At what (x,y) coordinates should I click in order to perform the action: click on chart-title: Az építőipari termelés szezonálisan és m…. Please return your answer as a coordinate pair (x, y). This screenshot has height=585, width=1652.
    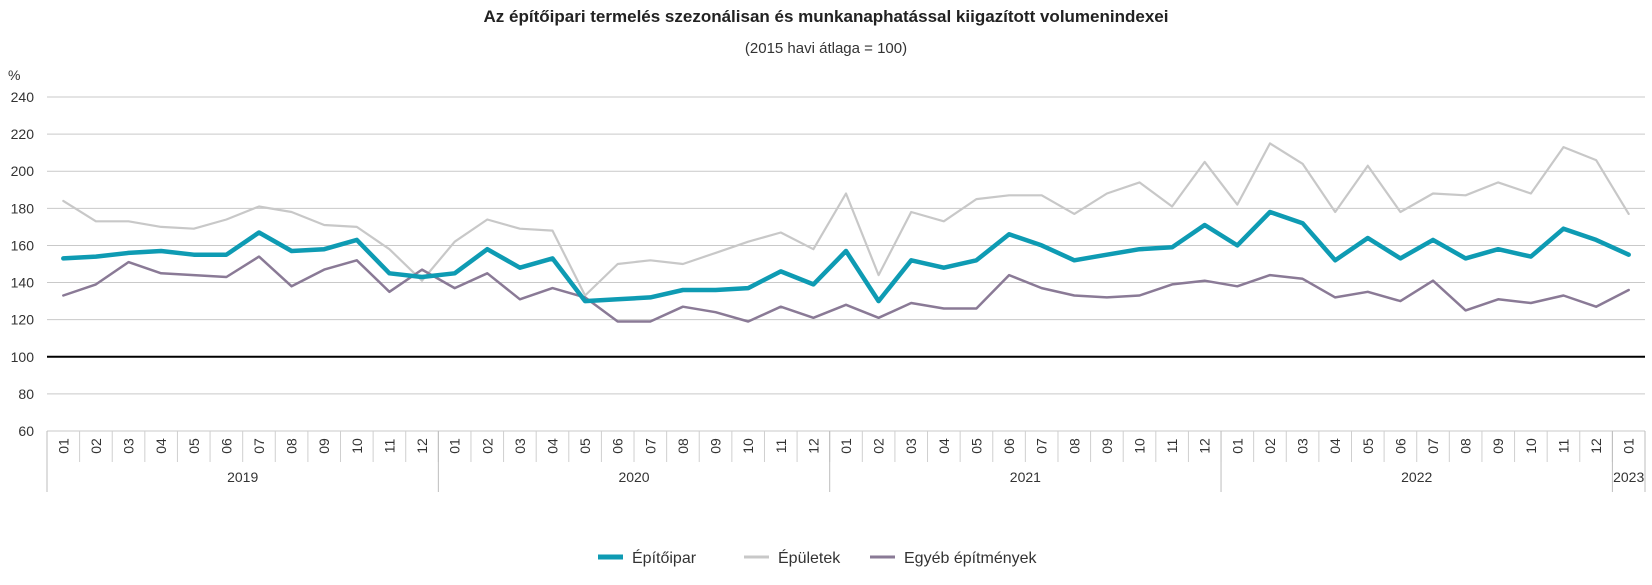
    Looking at the image, I should click on (826, 16).